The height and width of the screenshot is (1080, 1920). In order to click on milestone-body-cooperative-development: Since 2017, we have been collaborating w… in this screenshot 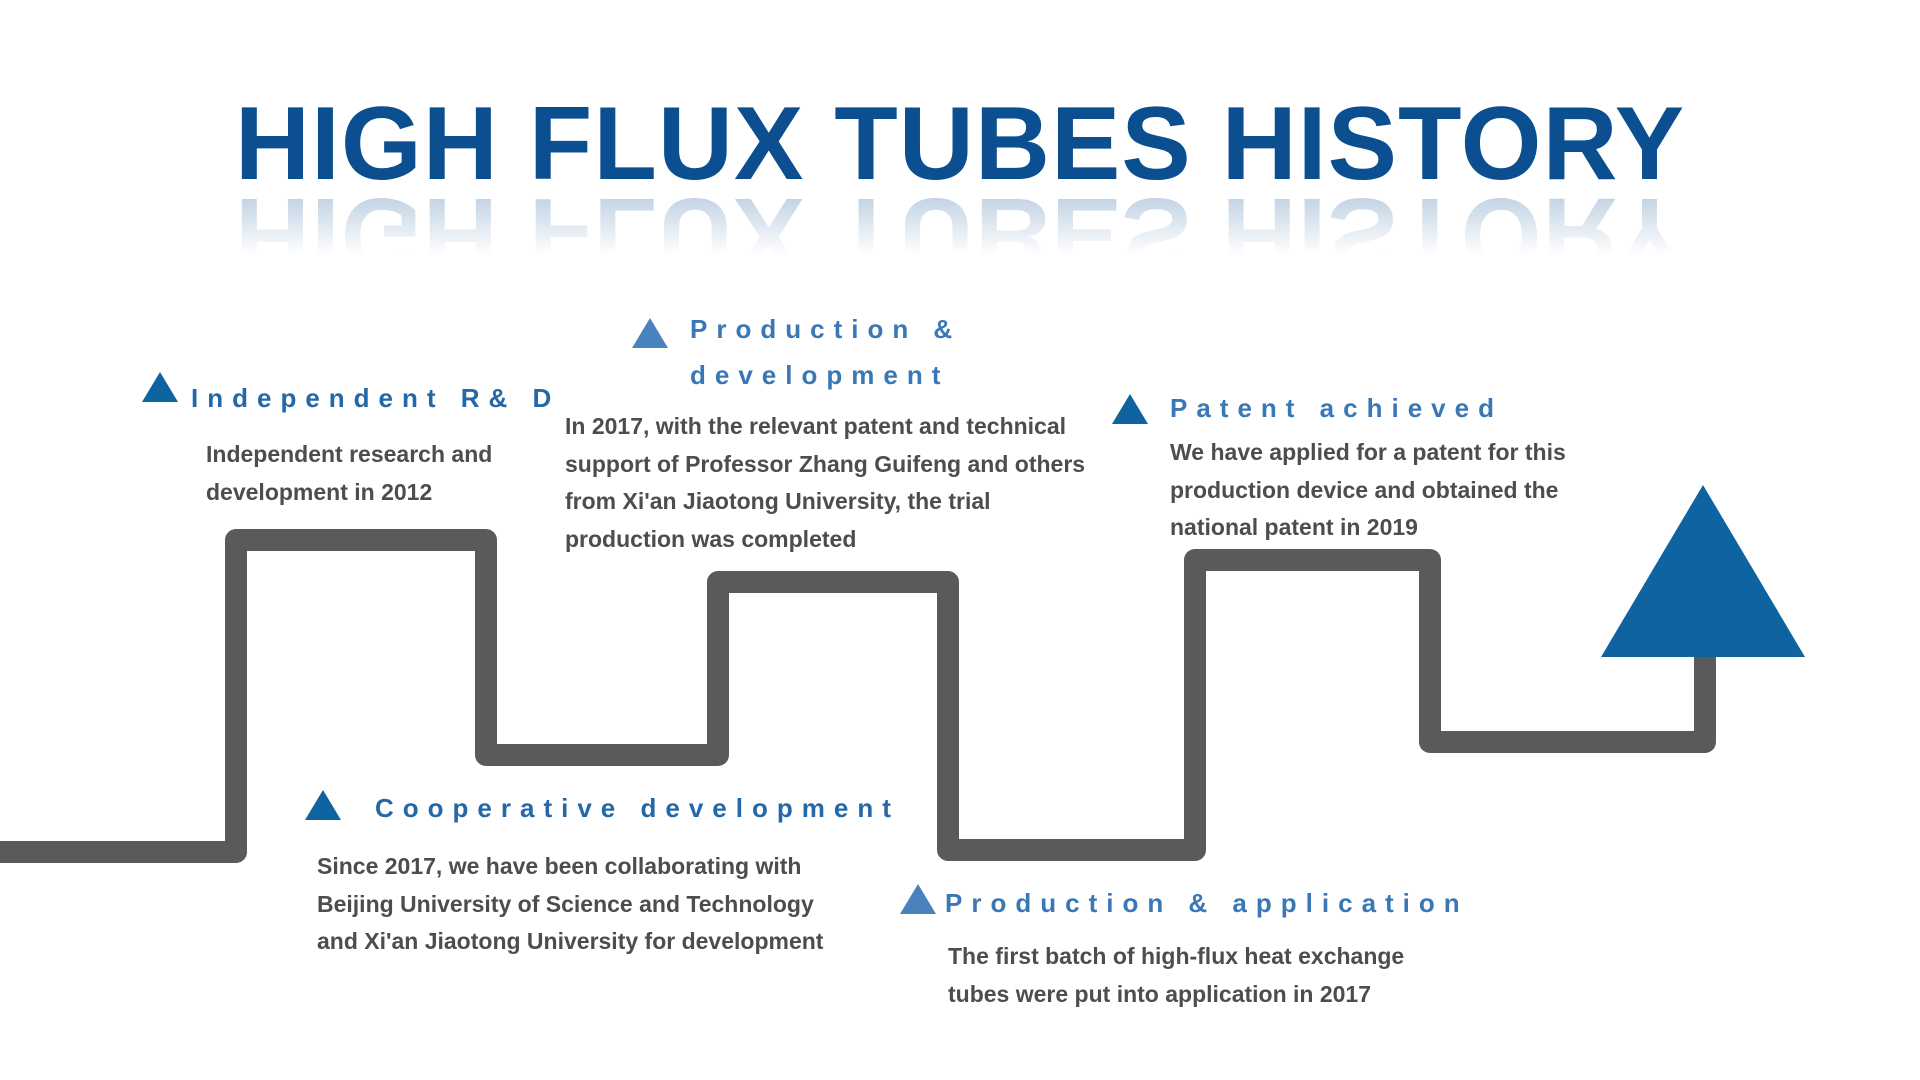, I will do `click(570, 904)`.